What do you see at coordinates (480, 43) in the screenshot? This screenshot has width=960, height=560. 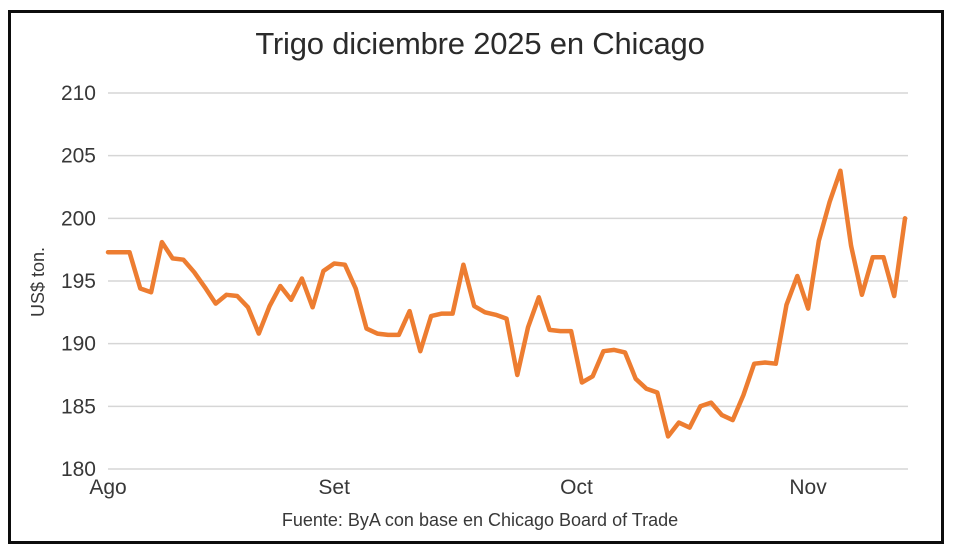 I see `chart-title: Trigo diciembre 2025 en Chicago` at bounding box center [480, 43].